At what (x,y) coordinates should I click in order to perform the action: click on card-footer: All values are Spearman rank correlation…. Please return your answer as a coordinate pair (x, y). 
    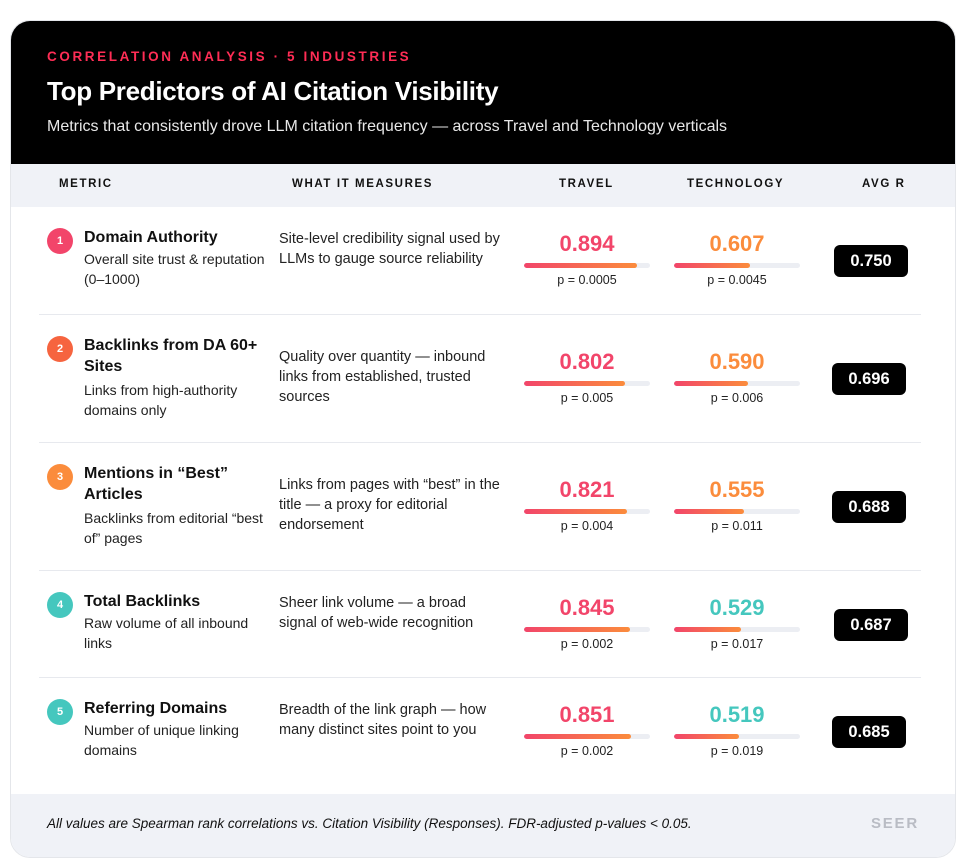
    Looking at the image, I should click on (483, 825).